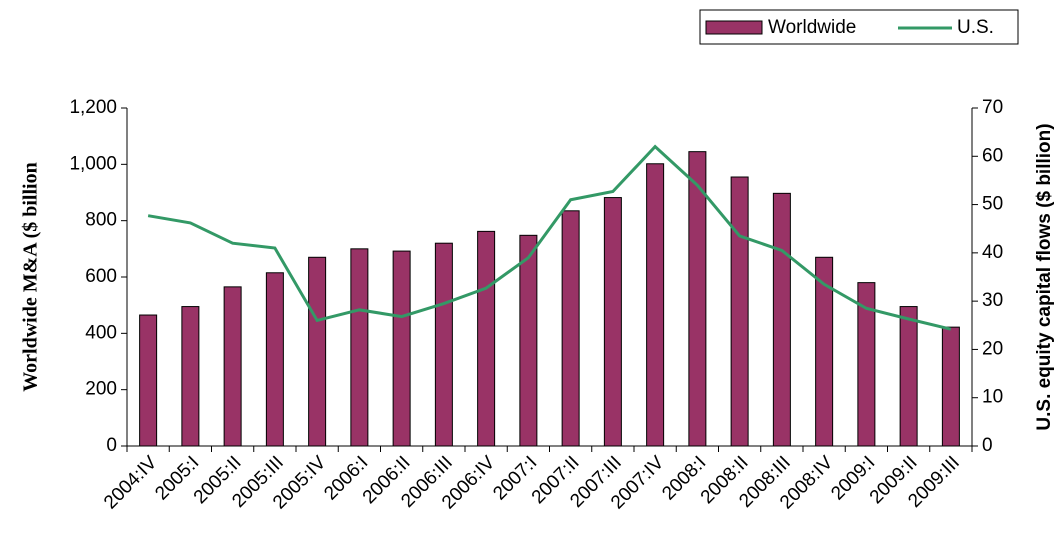 The image size is (1062, 550). I want to click on y-tick-label: 200, so click(101, 389).